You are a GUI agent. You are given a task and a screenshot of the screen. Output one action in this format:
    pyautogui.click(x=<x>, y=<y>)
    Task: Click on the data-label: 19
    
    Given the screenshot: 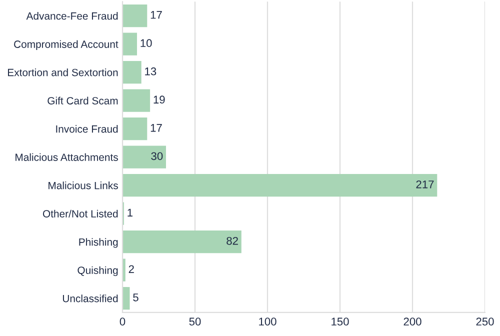 What is the action you would take?
    pyautogui.click(x=159, y=100)
    